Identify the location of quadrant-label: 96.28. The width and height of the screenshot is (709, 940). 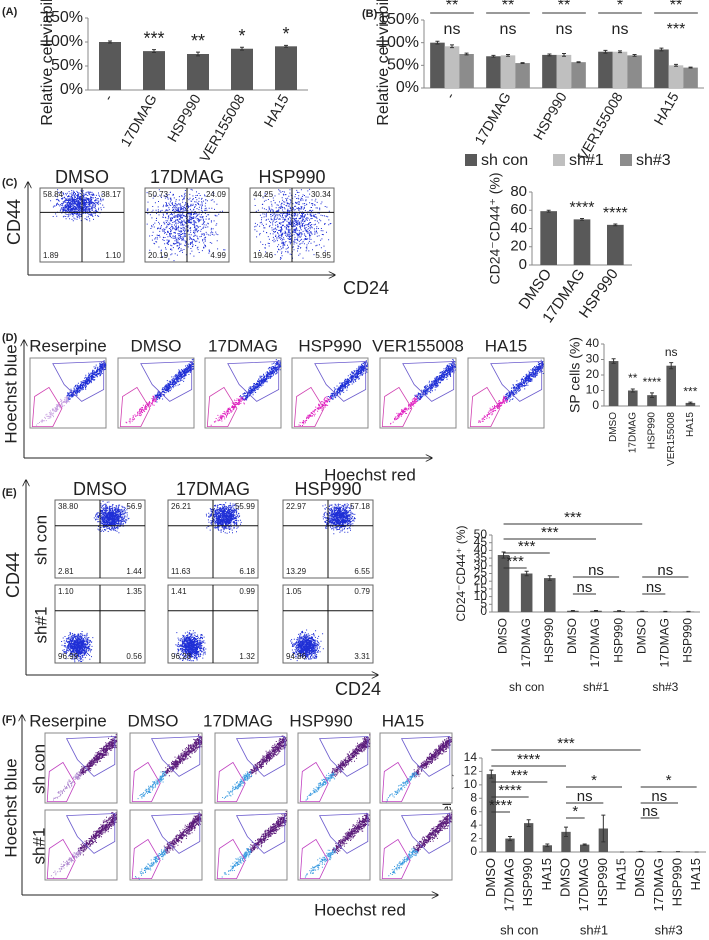
(181, 656).